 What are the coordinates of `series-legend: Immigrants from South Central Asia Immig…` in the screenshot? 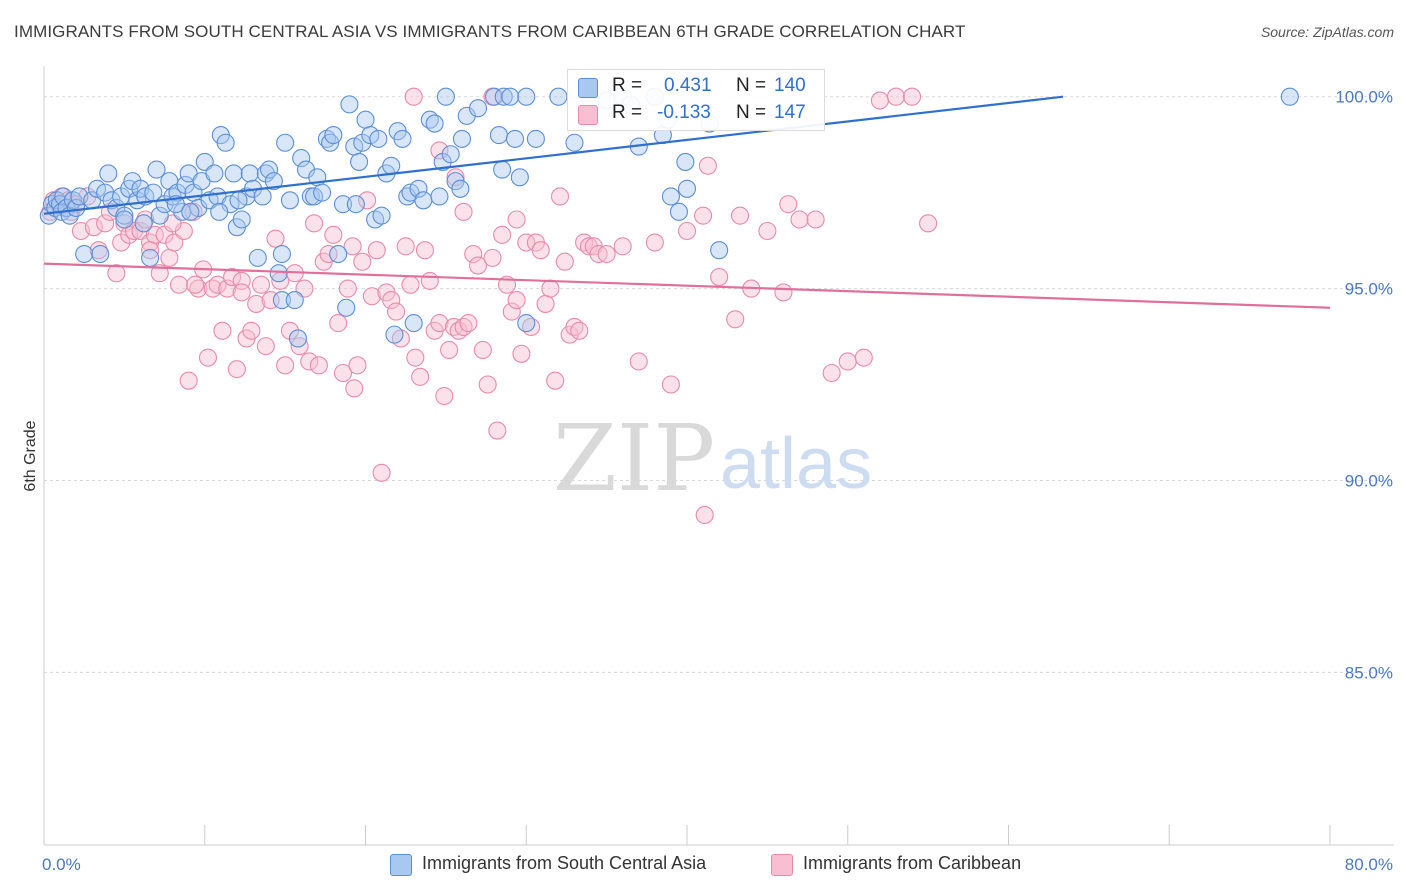 It's located at (703, 865).